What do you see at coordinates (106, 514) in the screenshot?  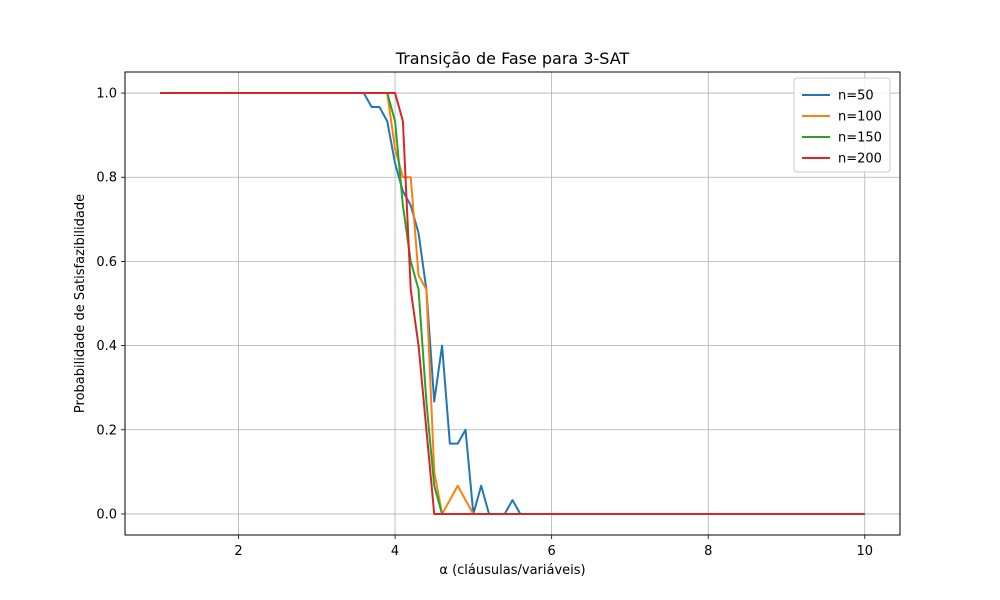 I see `y-tick-label: 0.0` at bounding box center [106, 514].